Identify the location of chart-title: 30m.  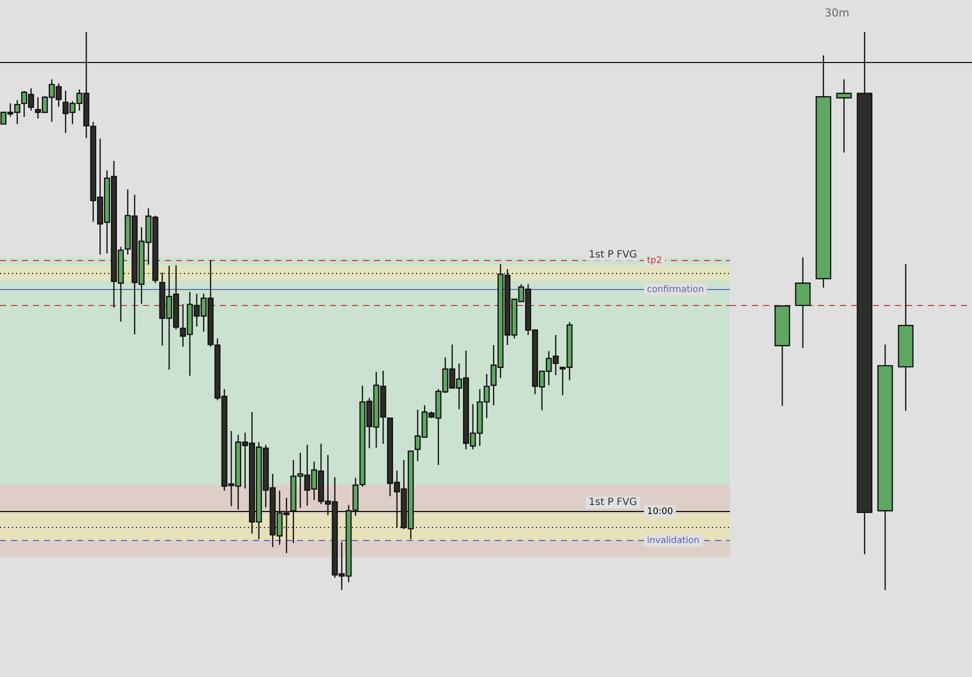
(837, 13).